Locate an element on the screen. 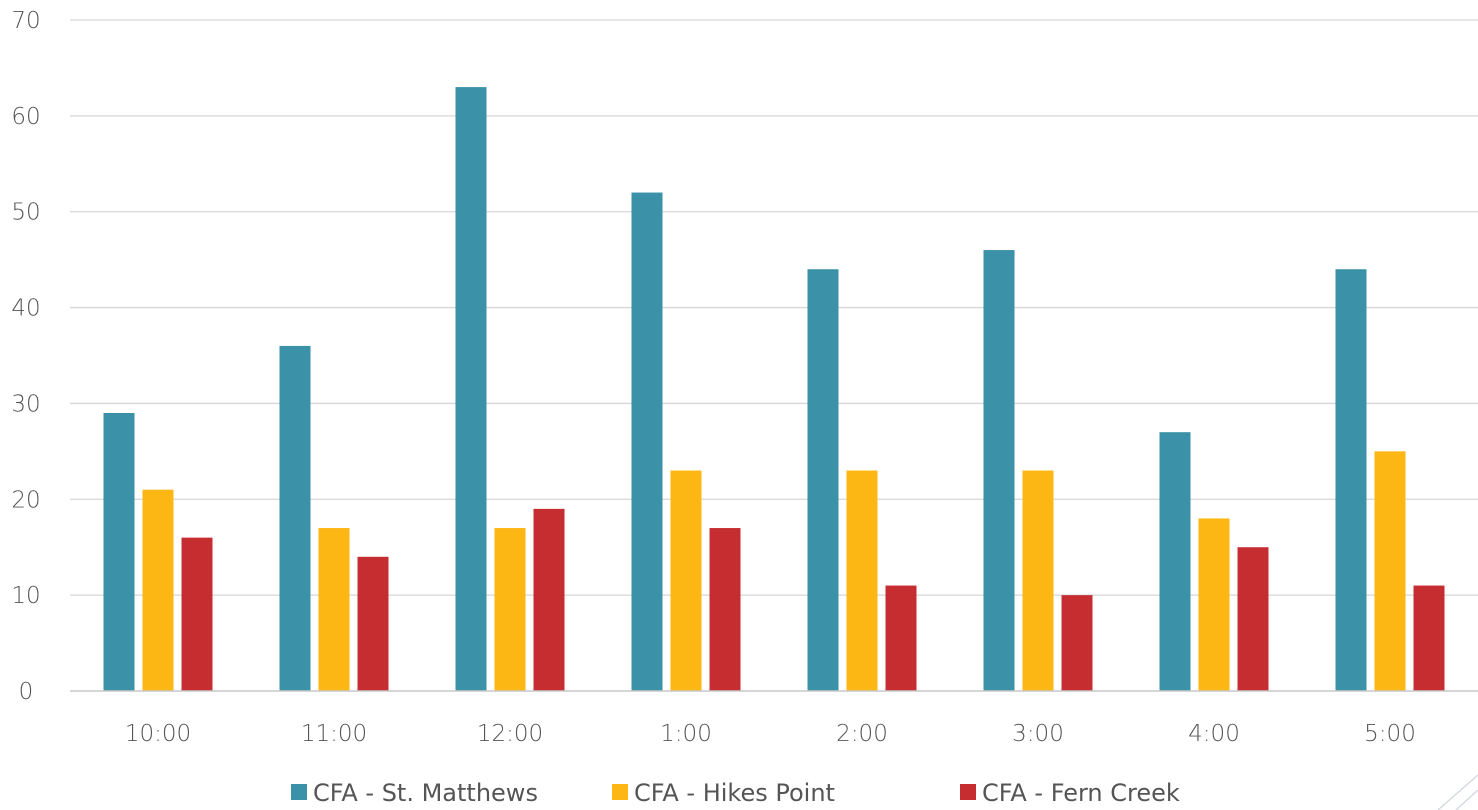 Image resolution: width=1478 pixels, height=810 pixels. y-tick-label: 60 is located at coordinates (25, 117).